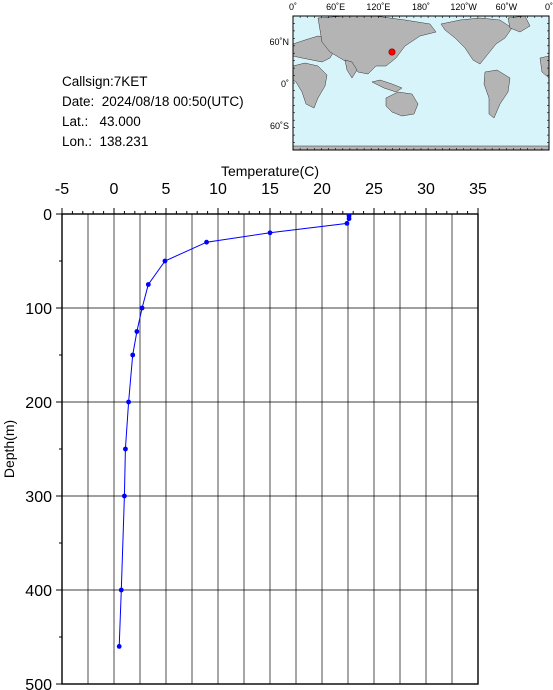  What do you see at coordinates (279, 42) in the screenshot?
I see `map-latitude-label: 60˚N` at bounding box center [279, 42].